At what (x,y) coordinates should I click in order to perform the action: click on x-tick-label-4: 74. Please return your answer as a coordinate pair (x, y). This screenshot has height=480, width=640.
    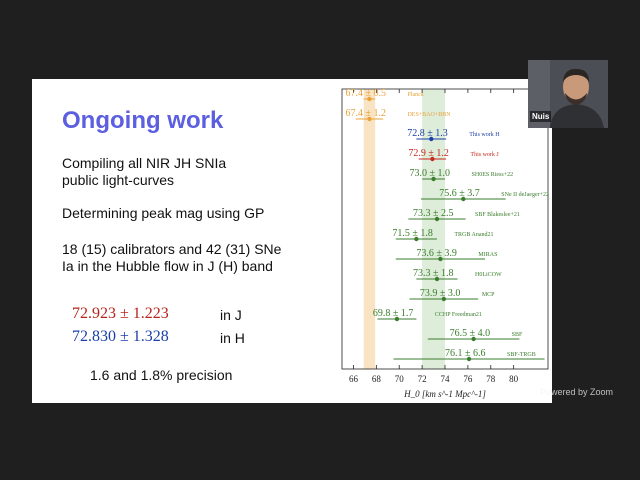
    Looking at the image, I should click on (446, 379).